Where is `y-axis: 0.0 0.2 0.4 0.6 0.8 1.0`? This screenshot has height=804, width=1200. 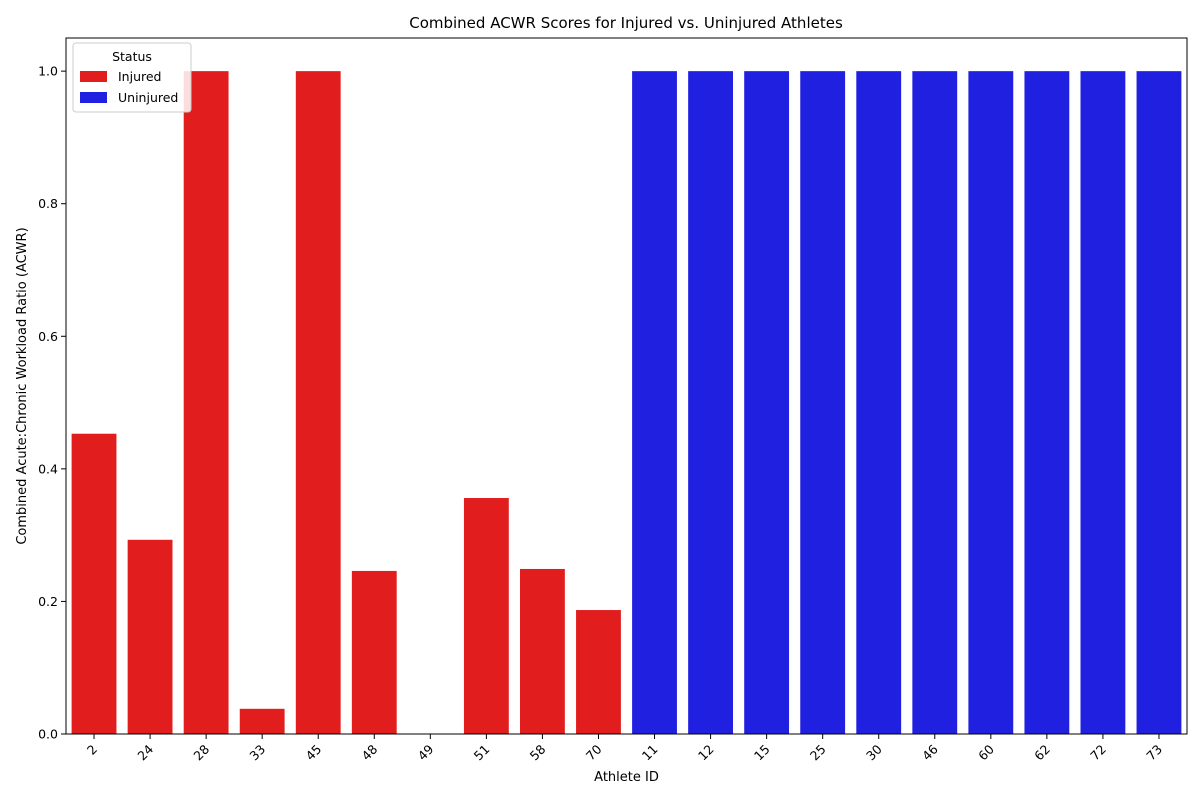 y-axis: 0.0 0.2 0.4 0.6 0.8 1.0 is located at coordinates (52, 403).